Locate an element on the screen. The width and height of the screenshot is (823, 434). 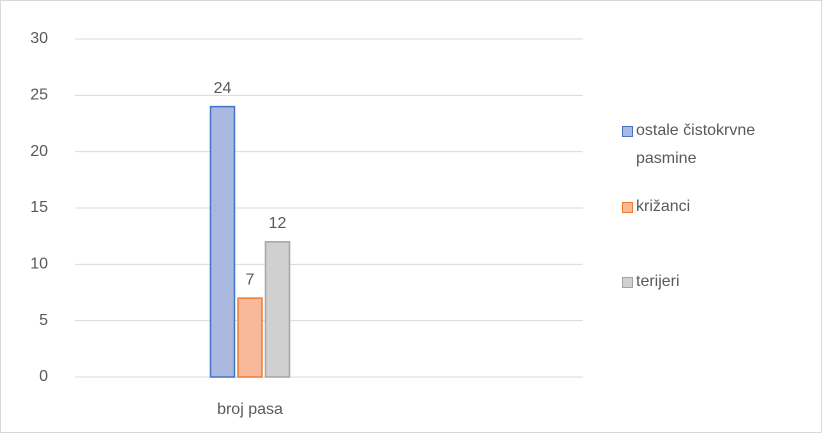
legend-entry: ostale čistokrvne pasmine is located at coordinates (717, 147).